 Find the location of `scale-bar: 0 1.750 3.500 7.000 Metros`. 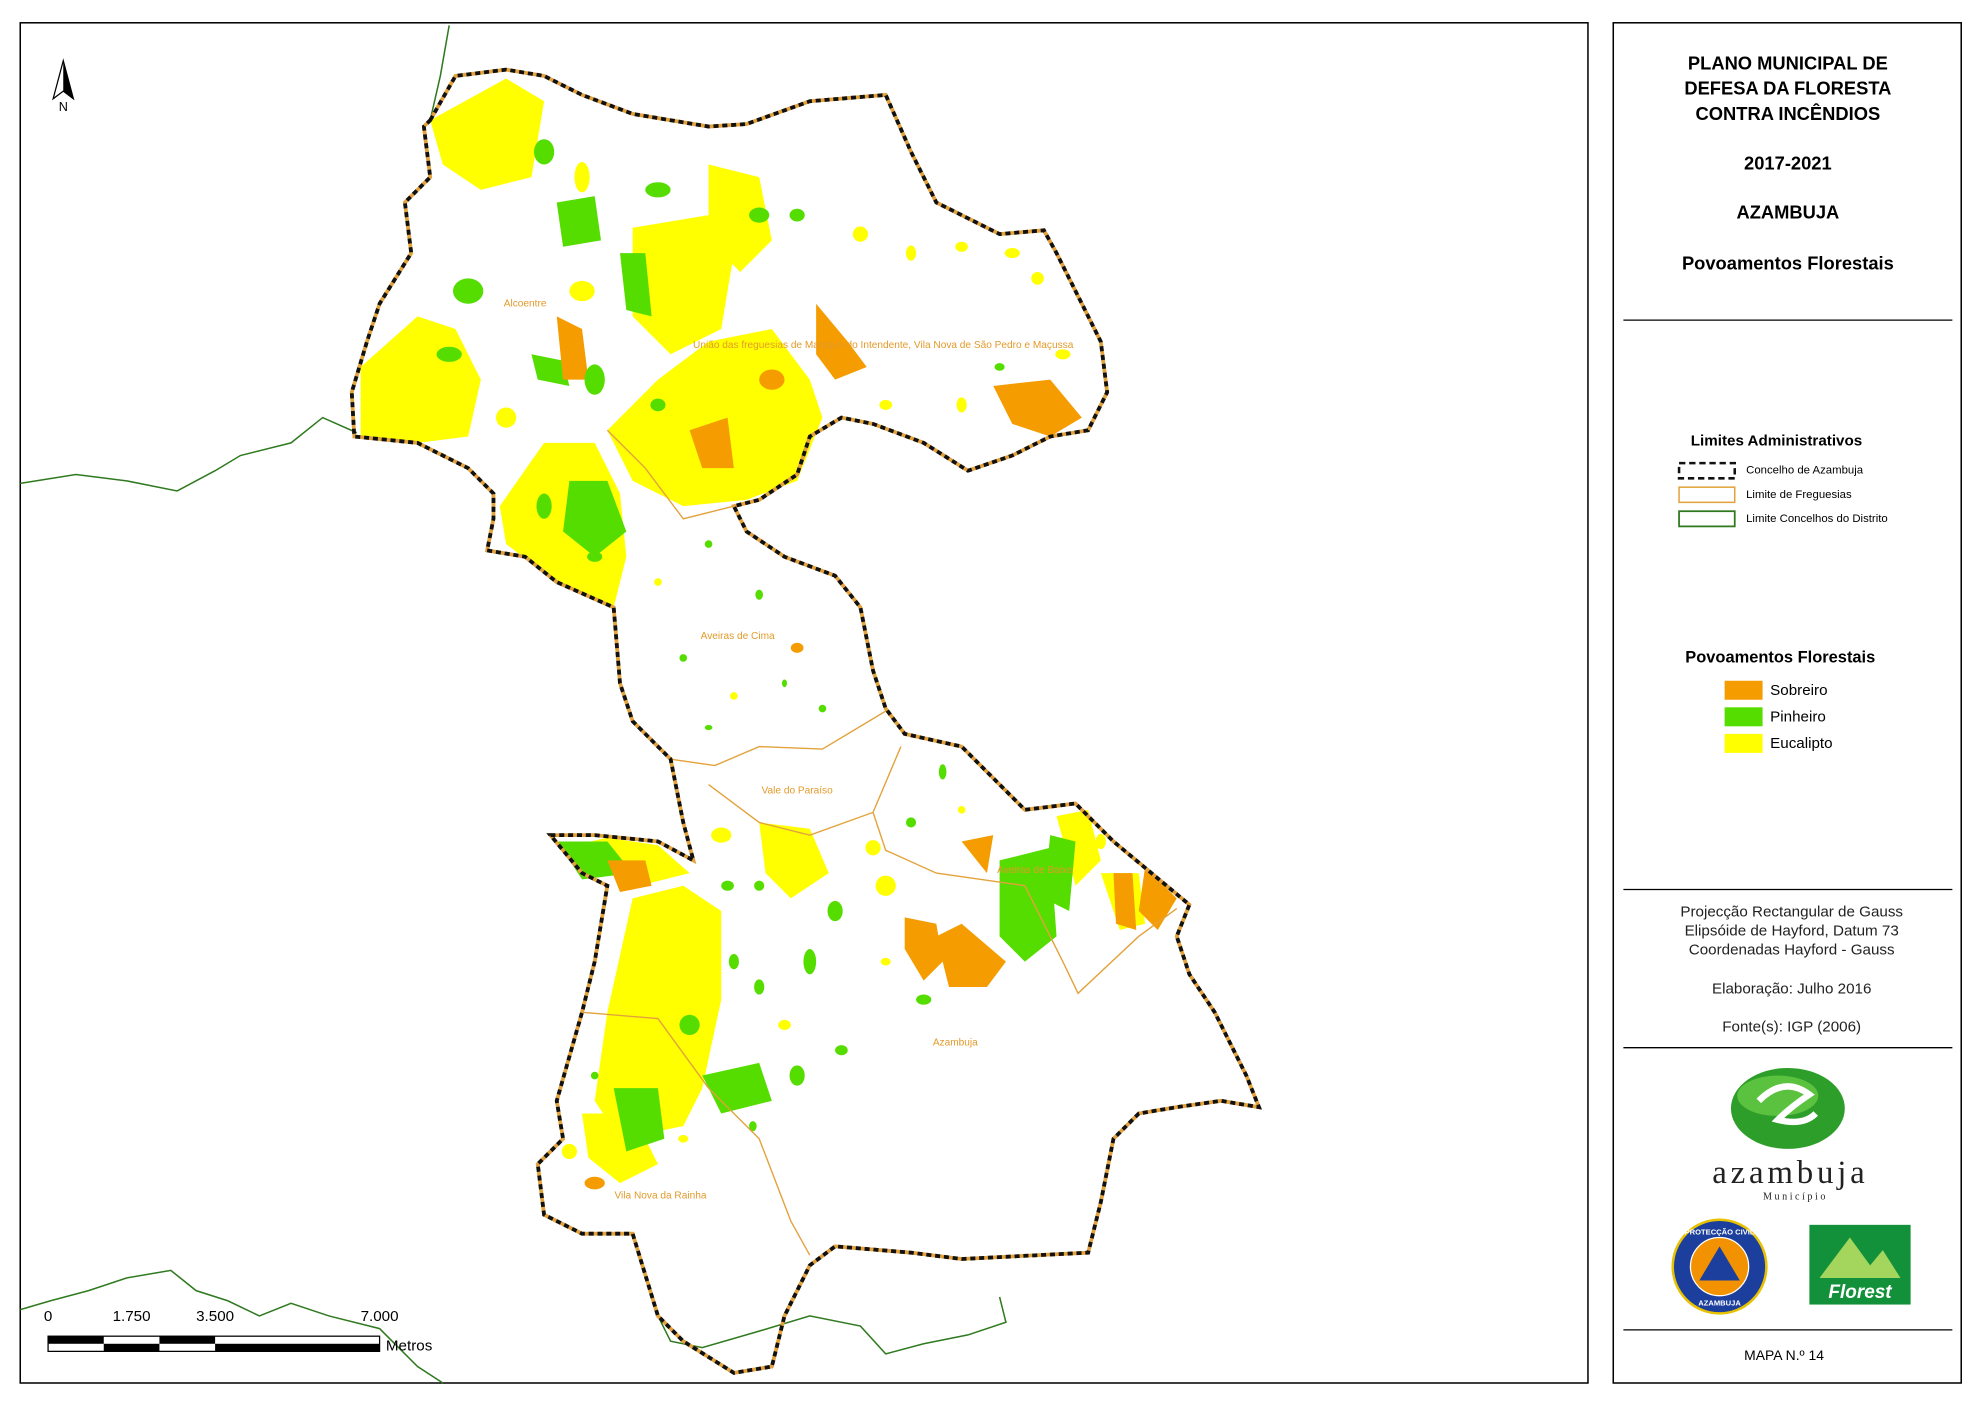

scale-bar: 0 1.750 3.500 7.000 Metros is located at coordinates (238, 1331).